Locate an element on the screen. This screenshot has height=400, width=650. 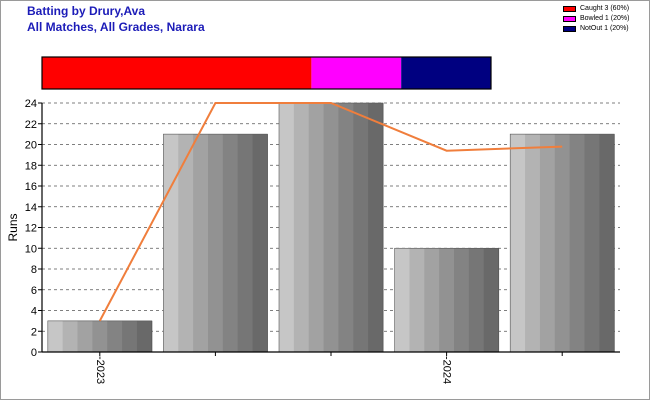
legend-swatch-bowled is located at coordinates (569, 19).